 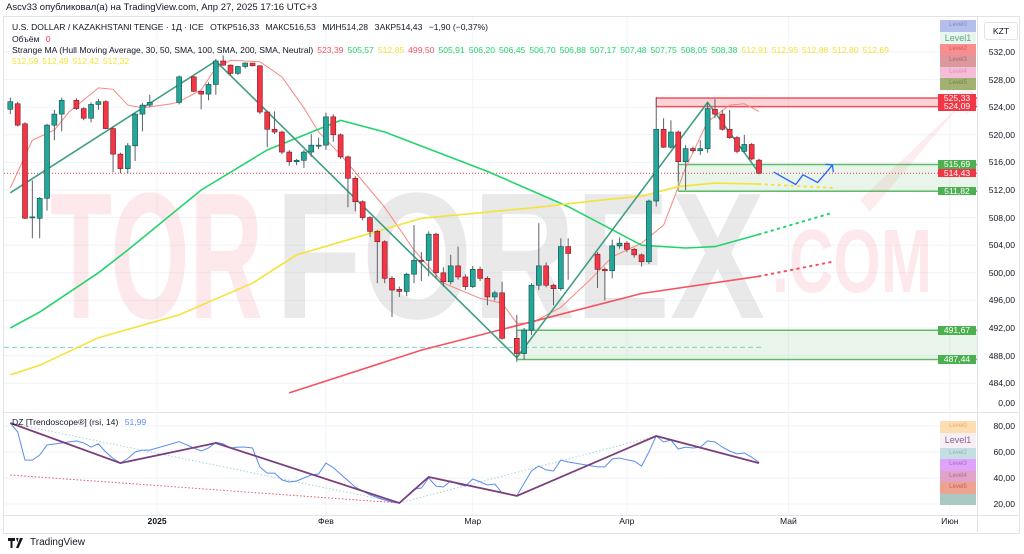 I want to click on tradingview-logo: TradingView, so click(x=46, y=542).